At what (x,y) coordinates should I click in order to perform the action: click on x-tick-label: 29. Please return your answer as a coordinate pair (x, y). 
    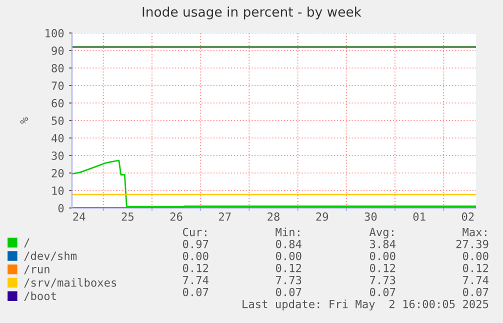
    Looking at the image, I should click on (322, 216).